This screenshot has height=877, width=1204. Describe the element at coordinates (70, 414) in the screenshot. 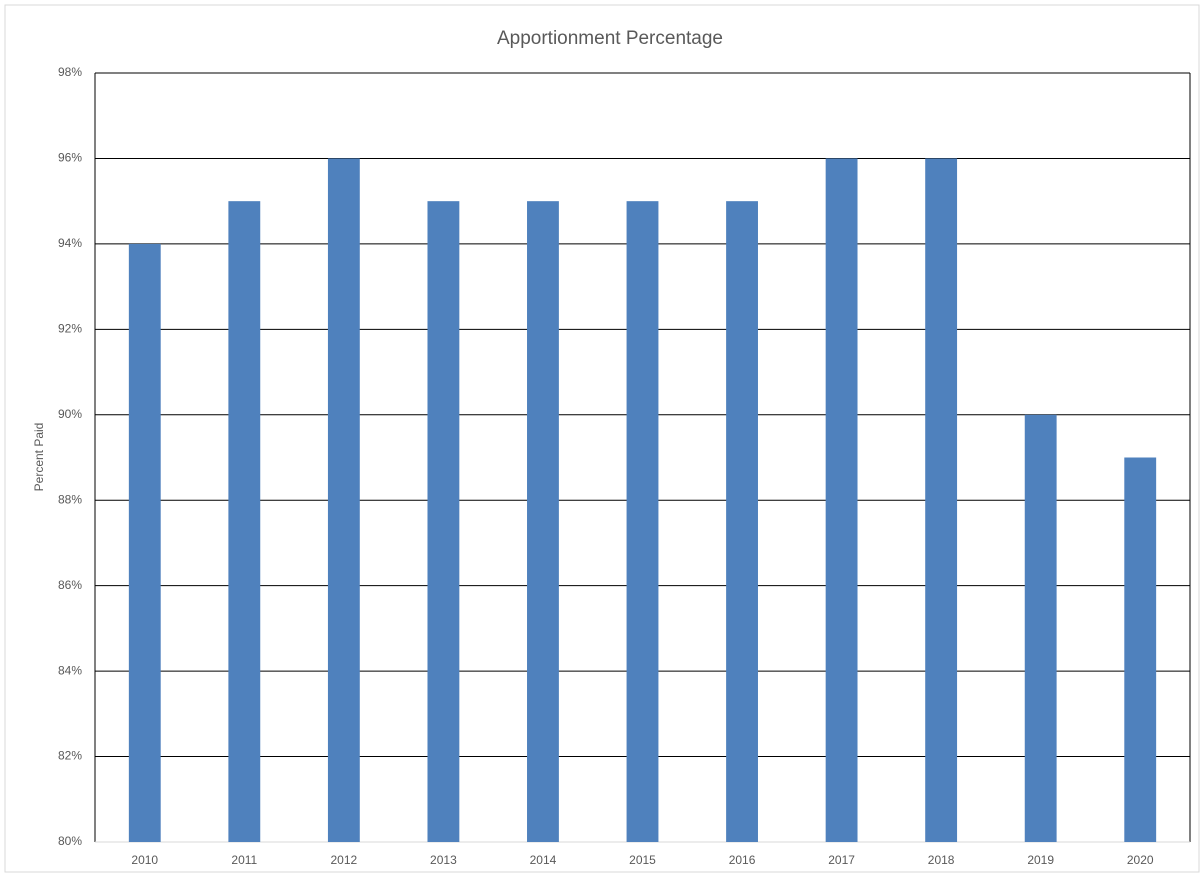

I see `y-tick-label: 90%` at that location.